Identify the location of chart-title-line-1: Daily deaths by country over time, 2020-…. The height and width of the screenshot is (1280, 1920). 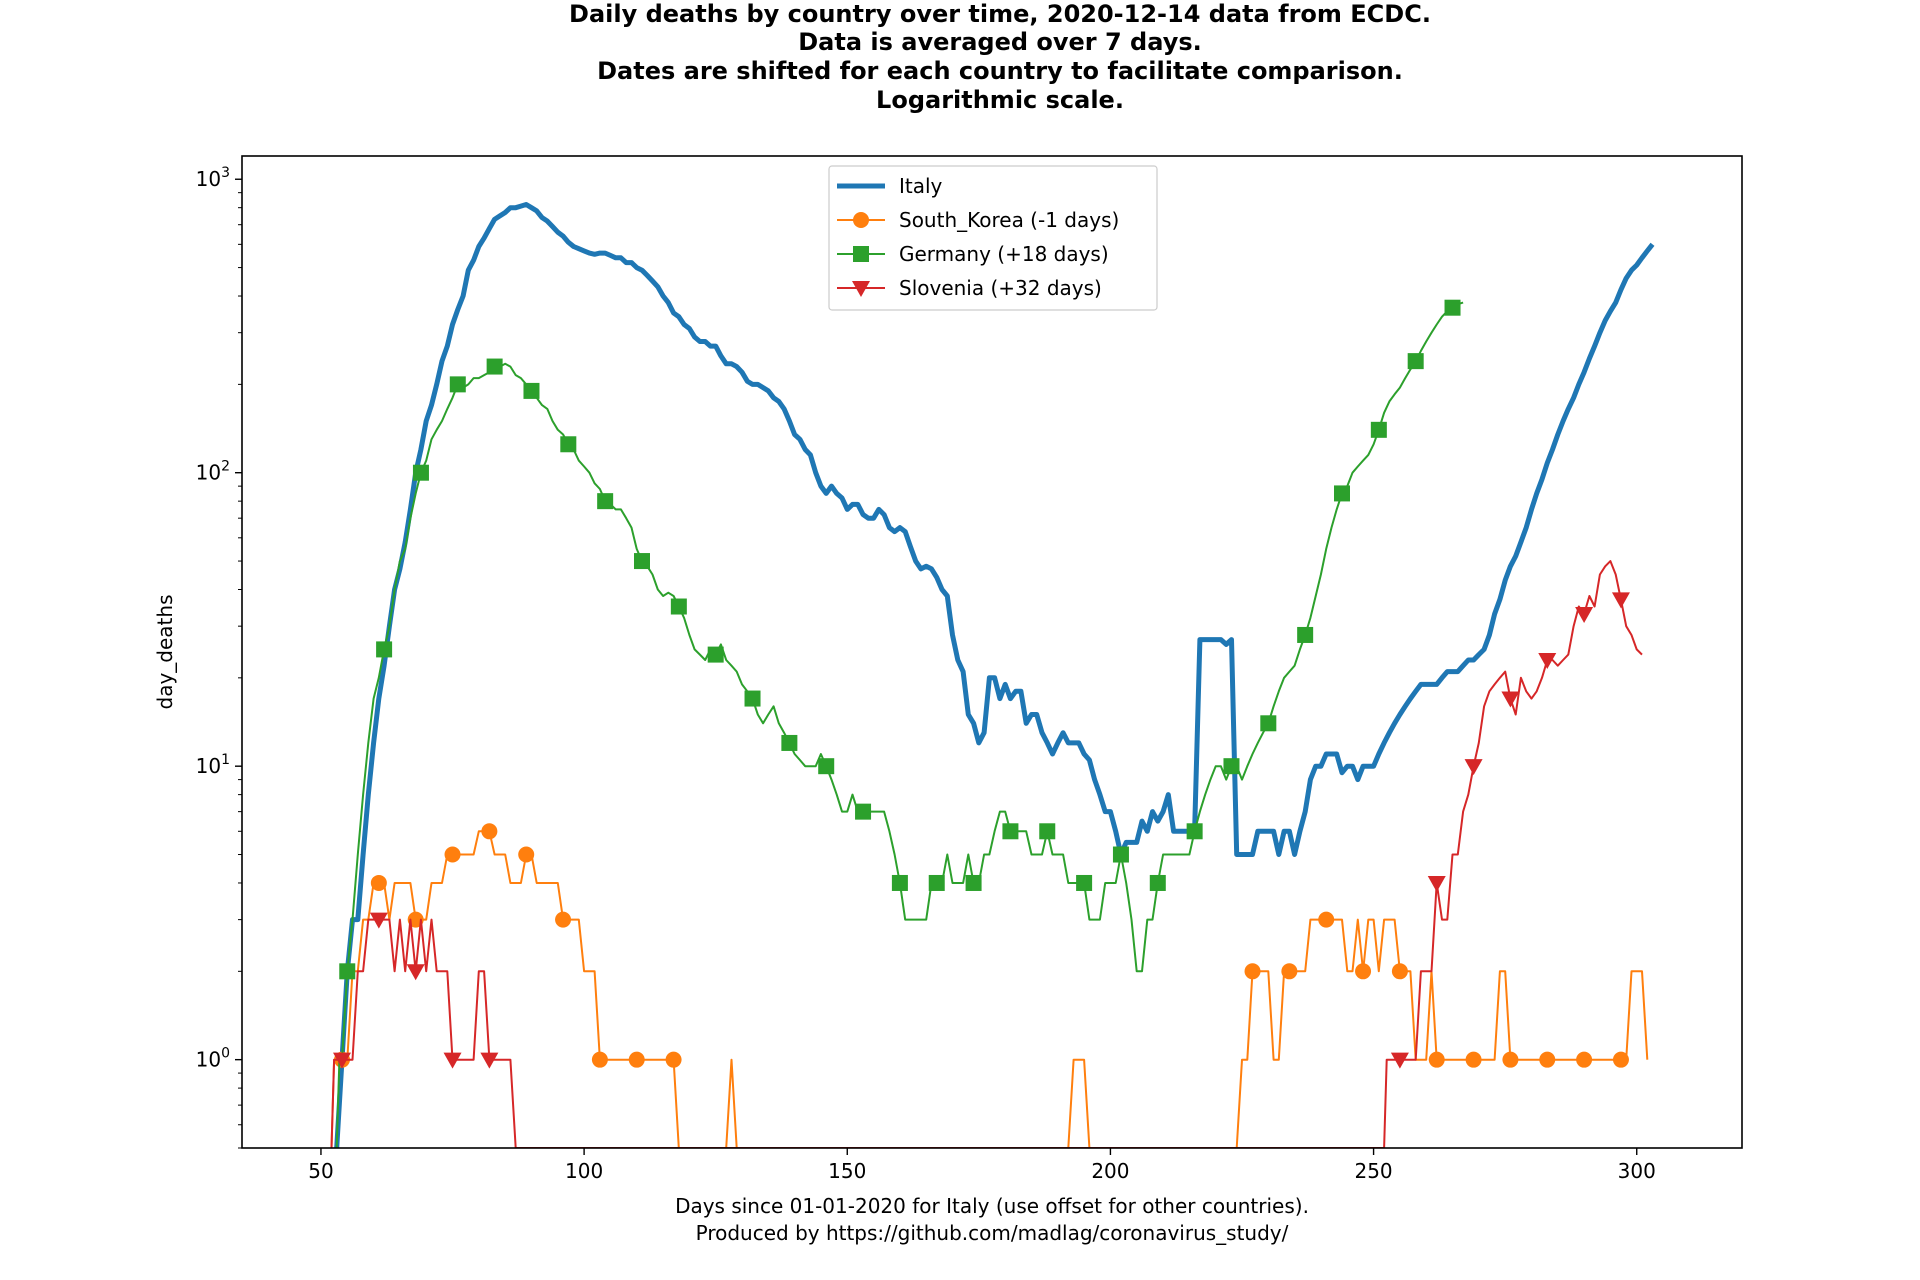
(1000, 14).